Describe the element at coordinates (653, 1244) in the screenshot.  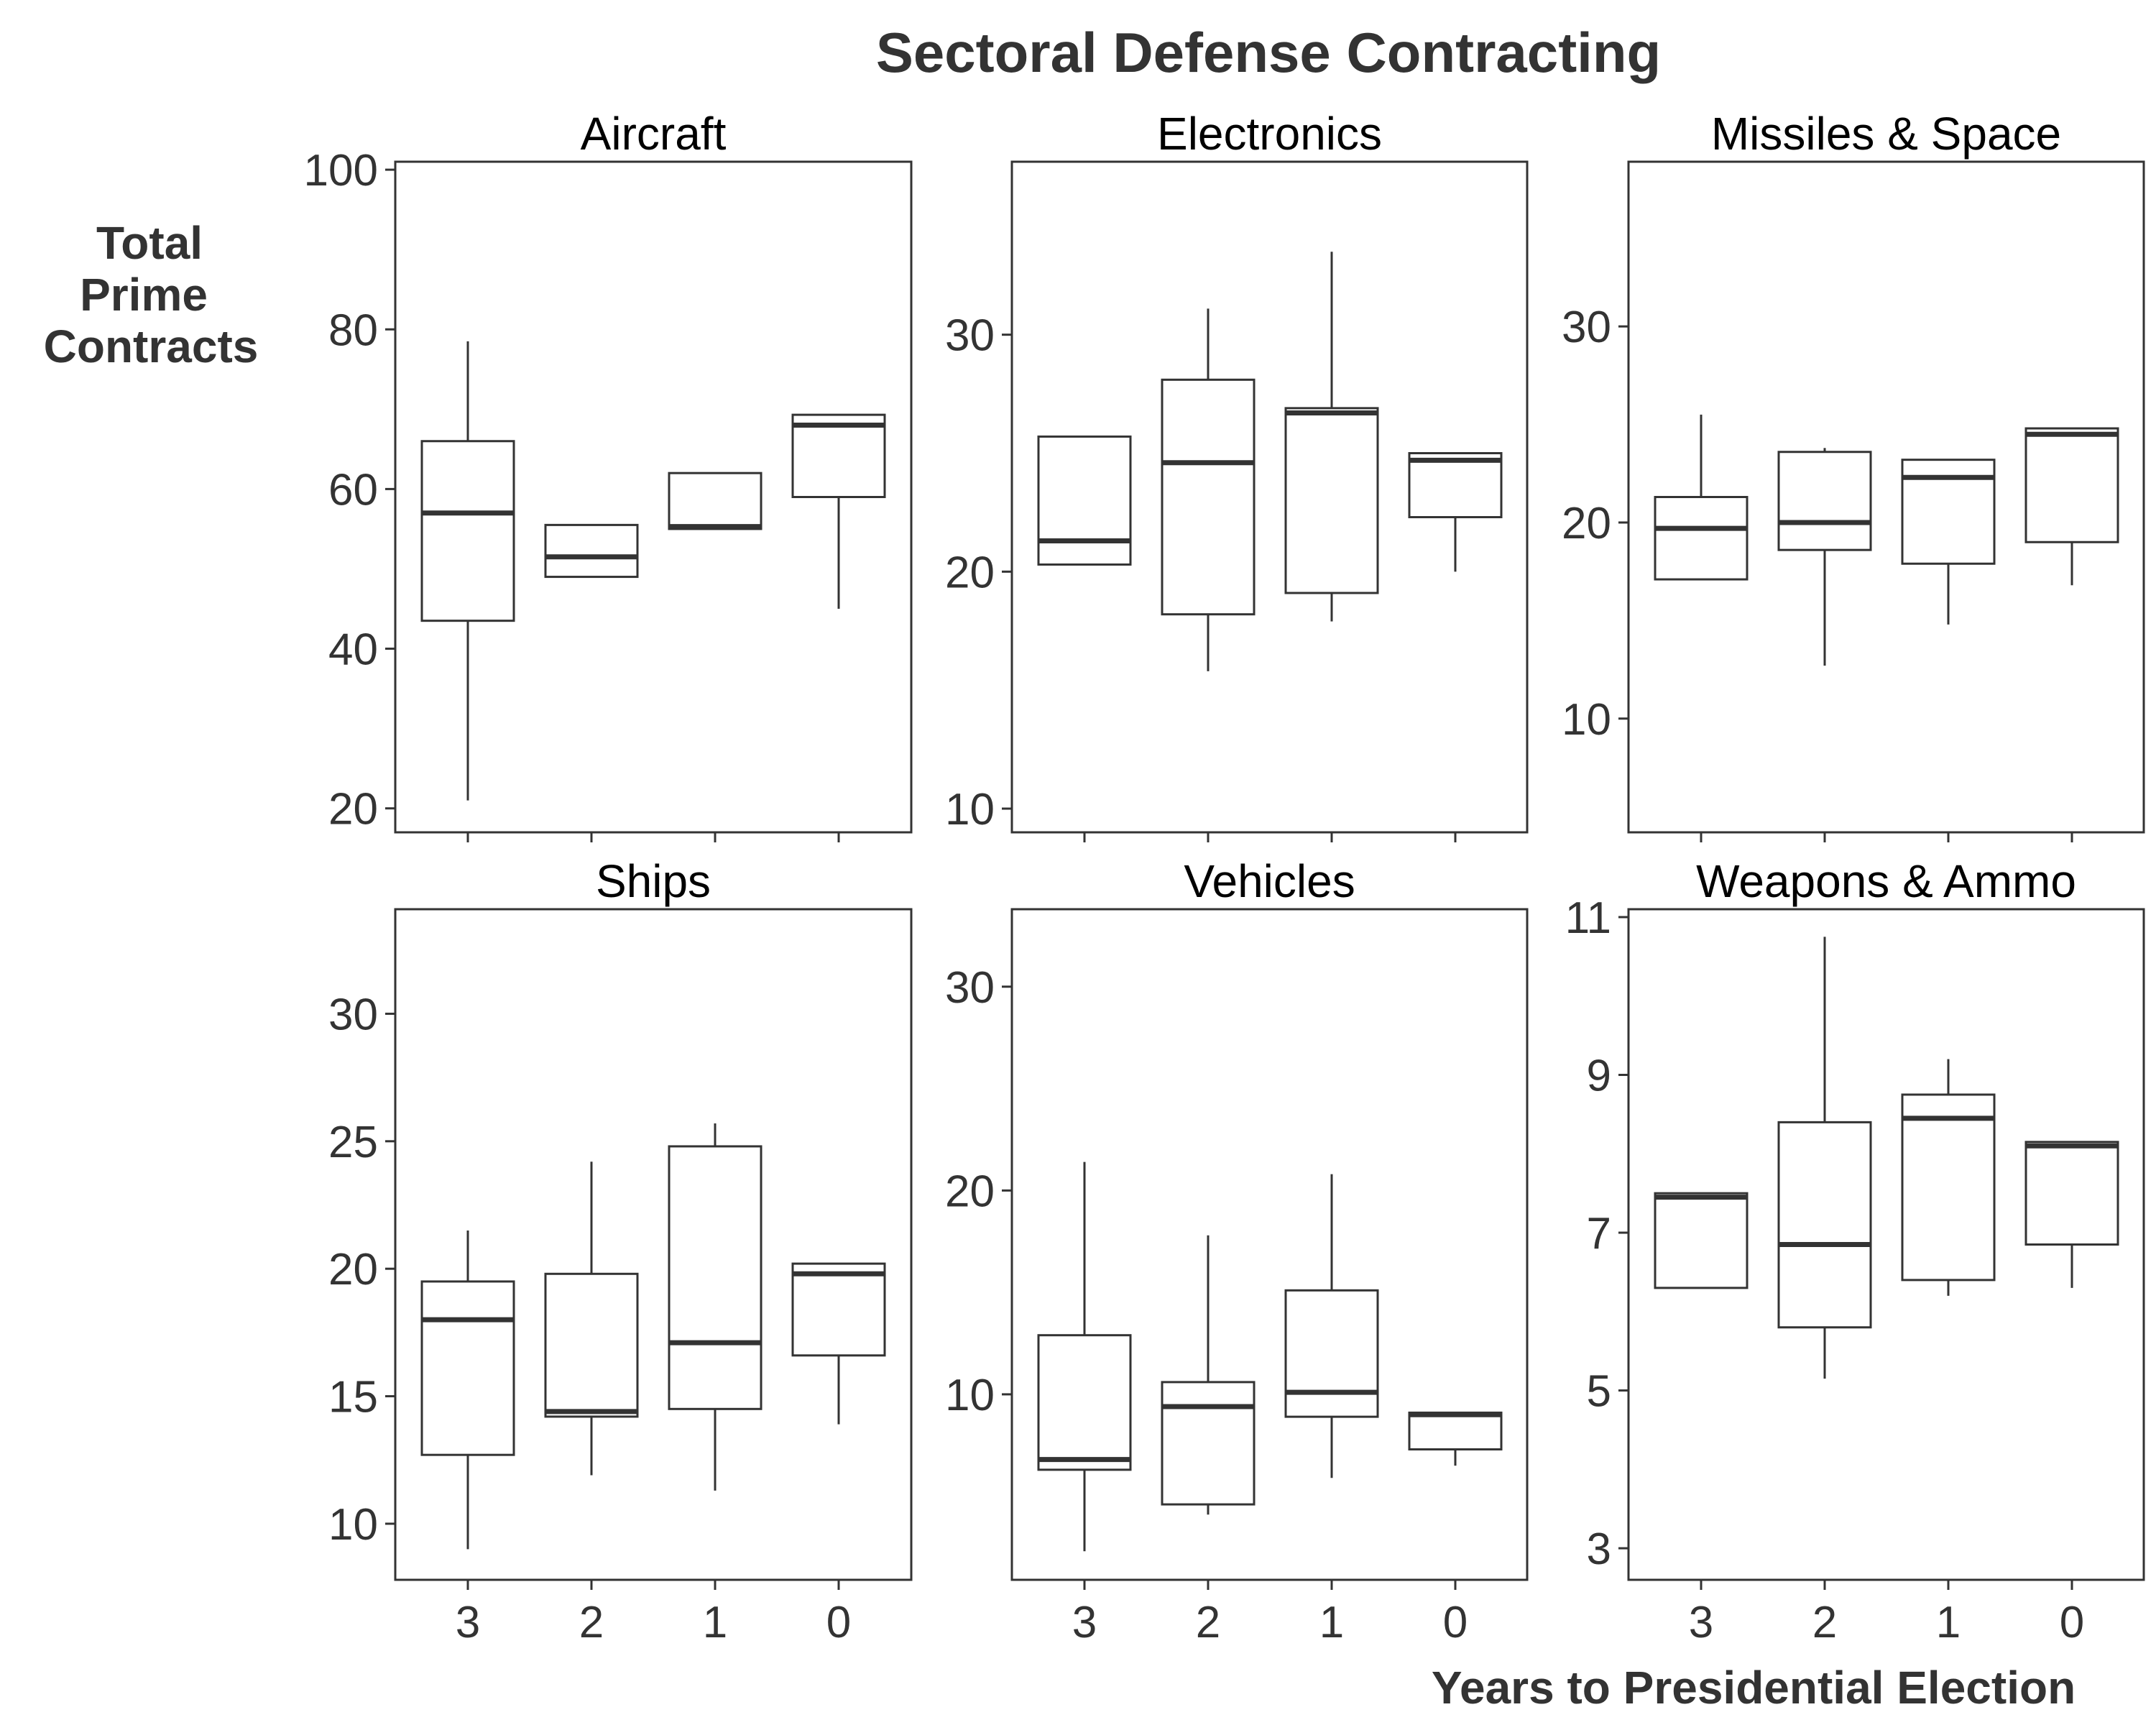
I see `panel-border-ships` at that location.